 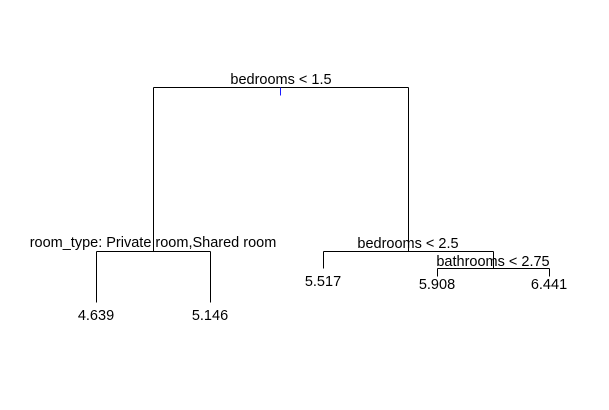 What do you see at coordinates (153, 269) in the screenshot?
I see `left-split-node: room_type: Private room,Shared room` at bounding box center [153, 269].